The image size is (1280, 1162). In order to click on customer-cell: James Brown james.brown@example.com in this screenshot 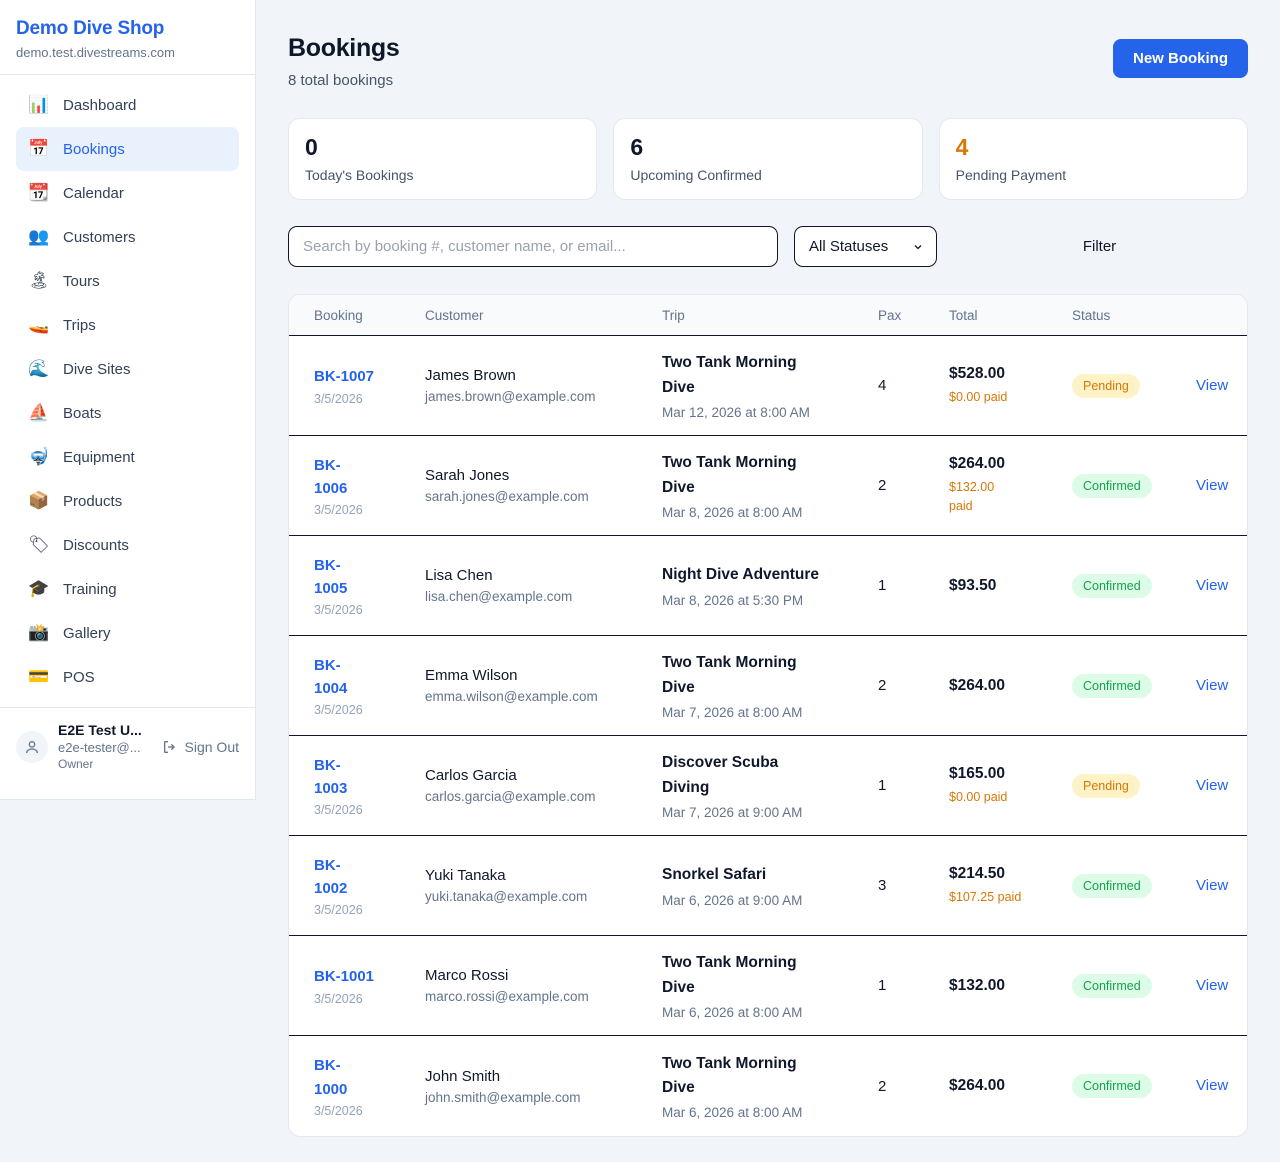, I will do `click(543, 385)`.